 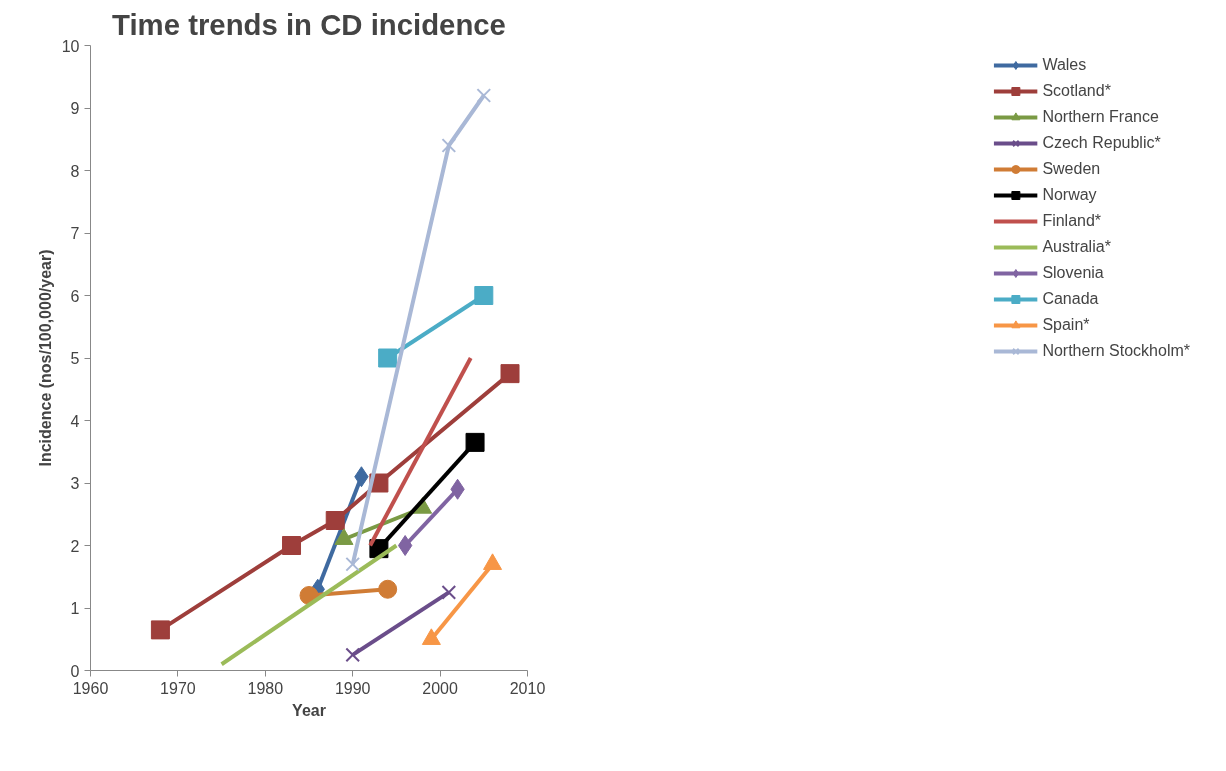 I want to click on y-tick-label: 8, so click(x=75, y=171).